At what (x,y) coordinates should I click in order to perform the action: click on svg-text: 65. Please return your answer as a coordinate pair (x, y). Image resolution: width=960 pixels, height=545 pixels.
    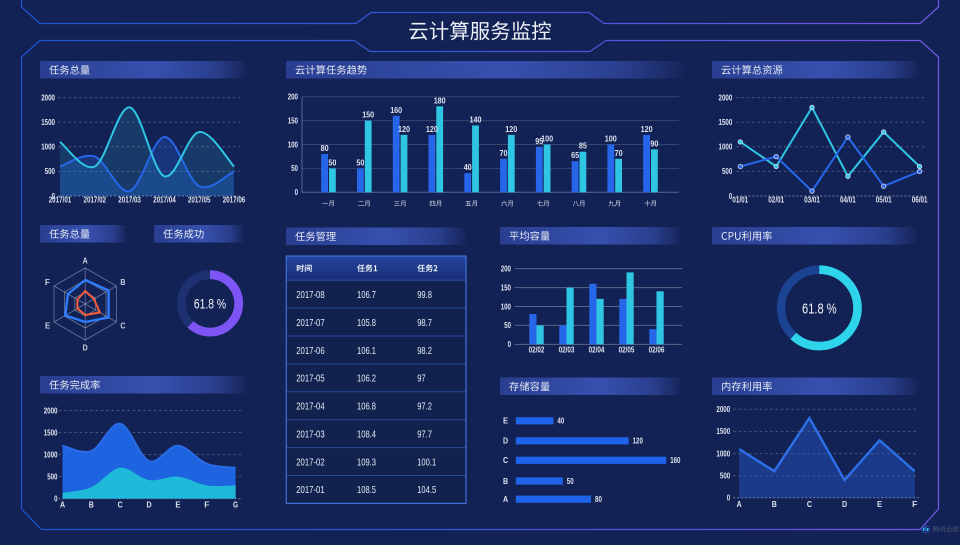
    Looking at the image, I should click on (575, 155).